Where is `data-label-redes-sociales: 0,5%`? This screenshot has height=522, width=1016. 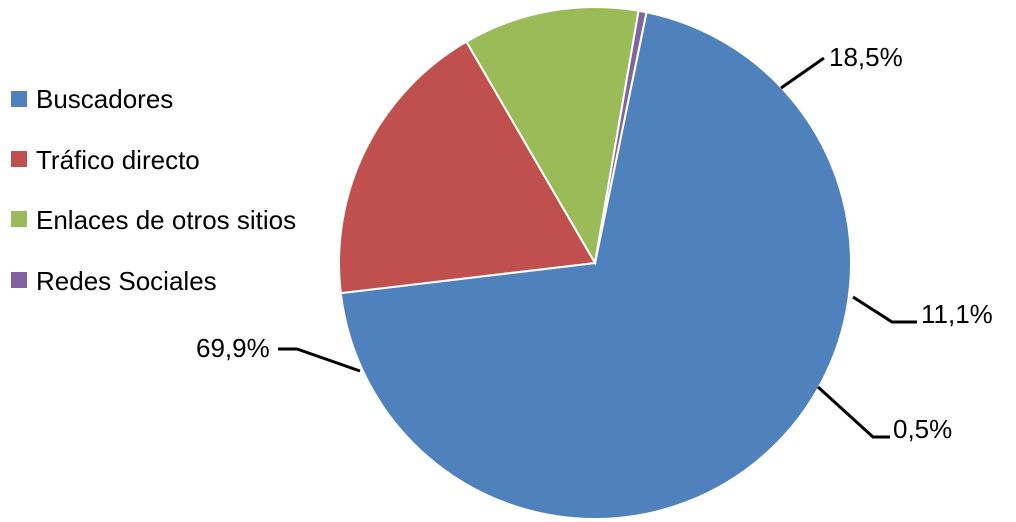 data-label-redes-sociales: 0,5% is located at coordinates (922, 429).